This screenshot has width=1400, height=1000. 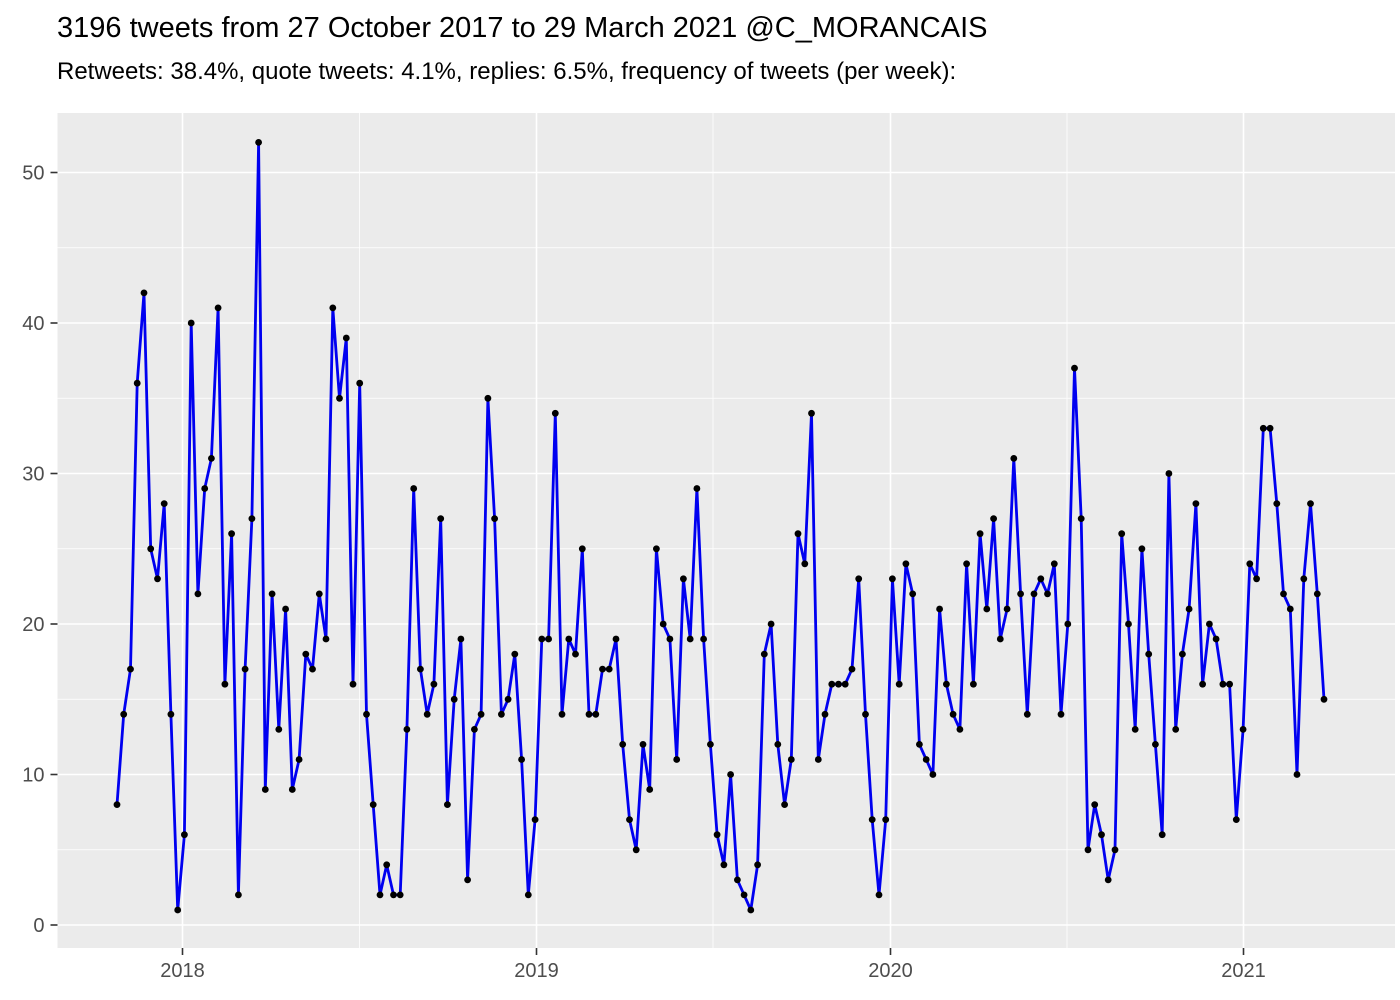 What do you see at coordinates (33, 776) in the screenshot?
I see `y-tick-label: 10` at bounding box center [33, 776].